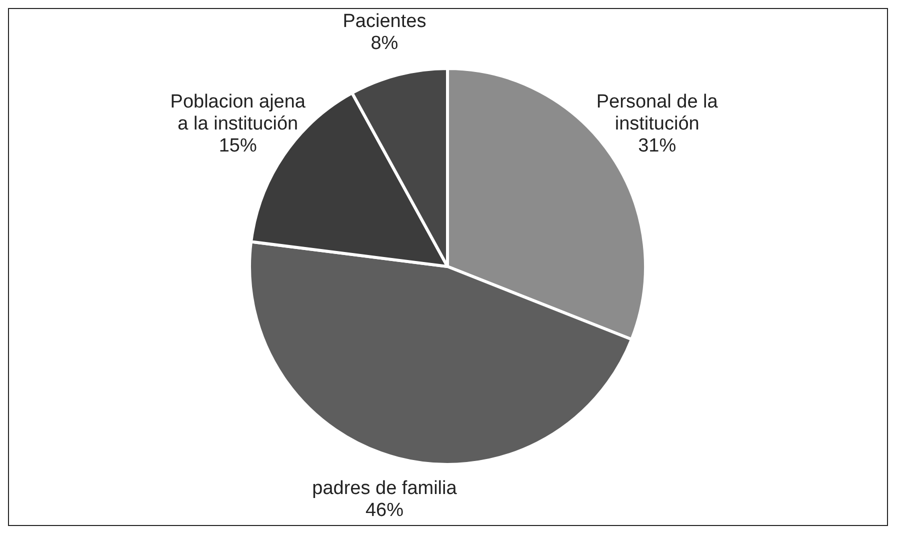  Describe the element at coordinates (384, 43) in the screenshot. I see `data-label: 8%` at that location.